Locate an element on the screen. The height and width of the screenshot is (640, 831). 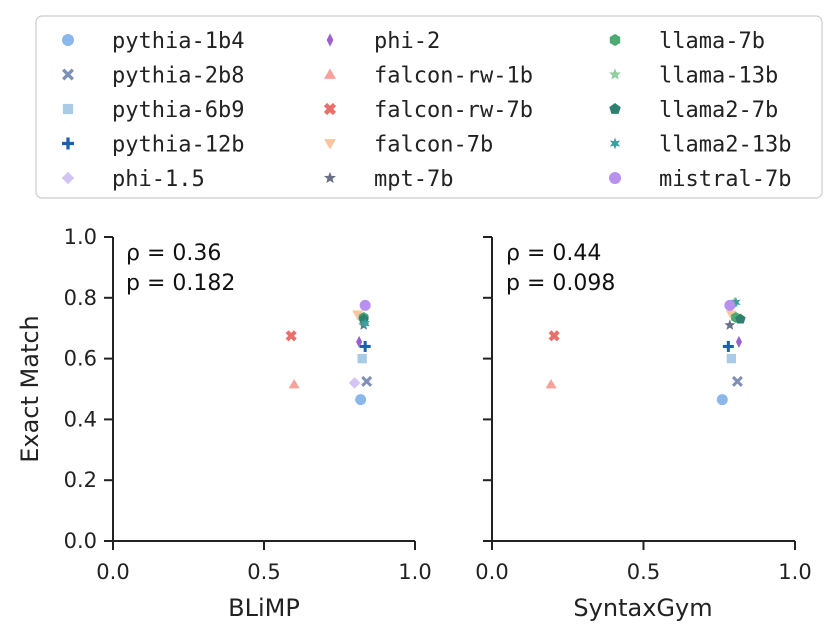
legend-item: falcon-rw-1b is located at coordinates (428, 76).